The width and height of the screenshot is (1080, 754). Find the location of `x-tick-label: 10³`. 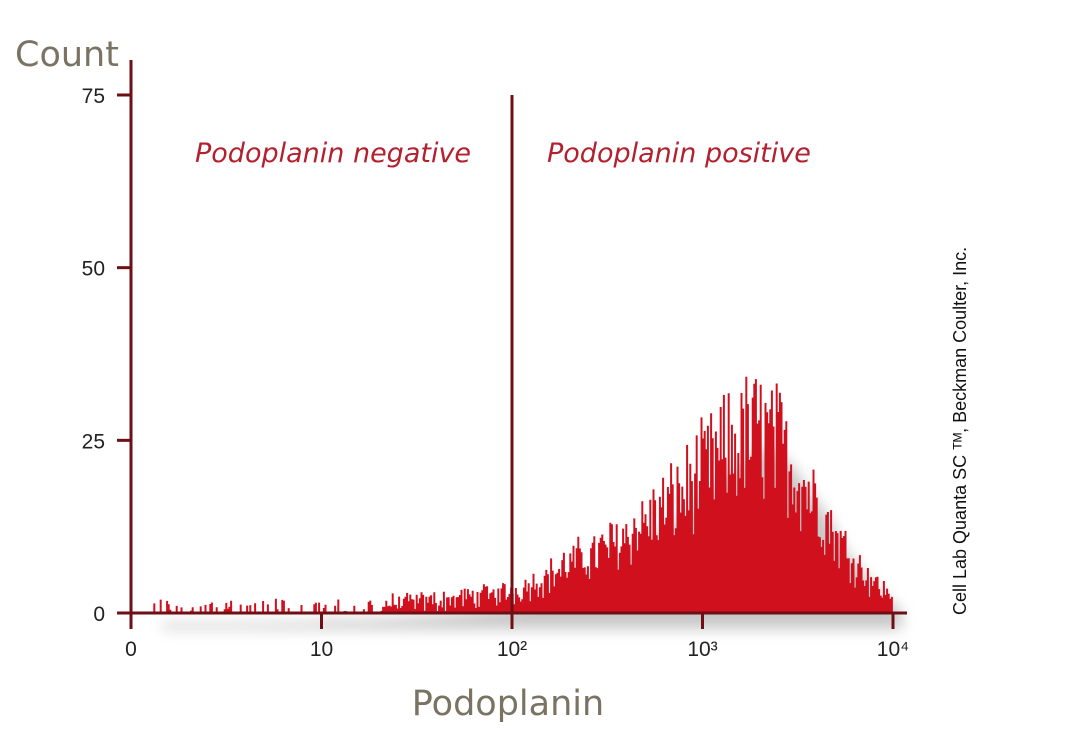

x-tick-label: 10³ is located at coordinates (702, 649).